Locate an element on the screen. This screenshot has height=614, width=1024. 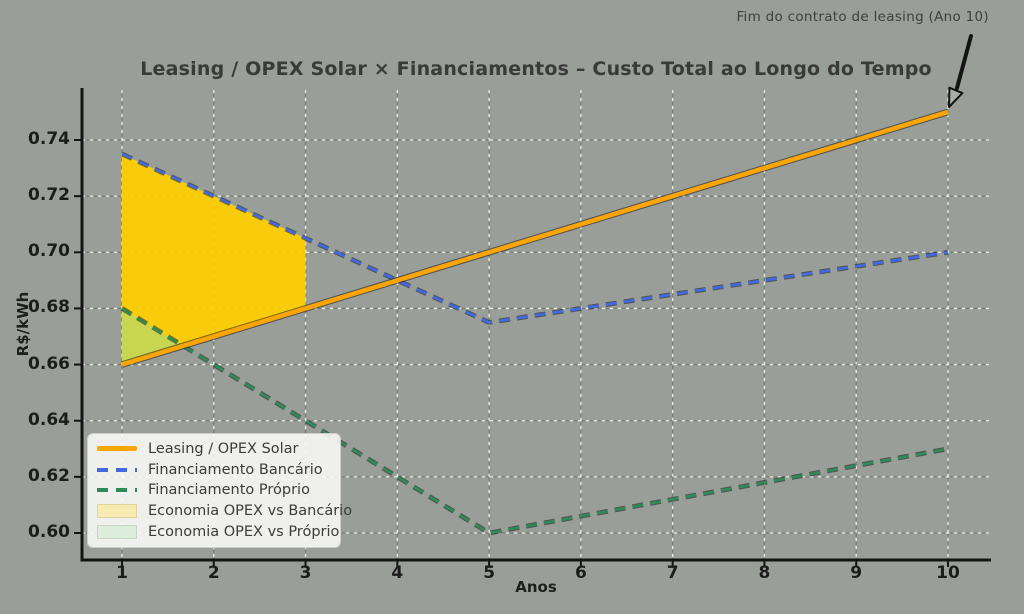
legend-item: Economia OPEX vs Próprio is located at coordinates (218, 532).